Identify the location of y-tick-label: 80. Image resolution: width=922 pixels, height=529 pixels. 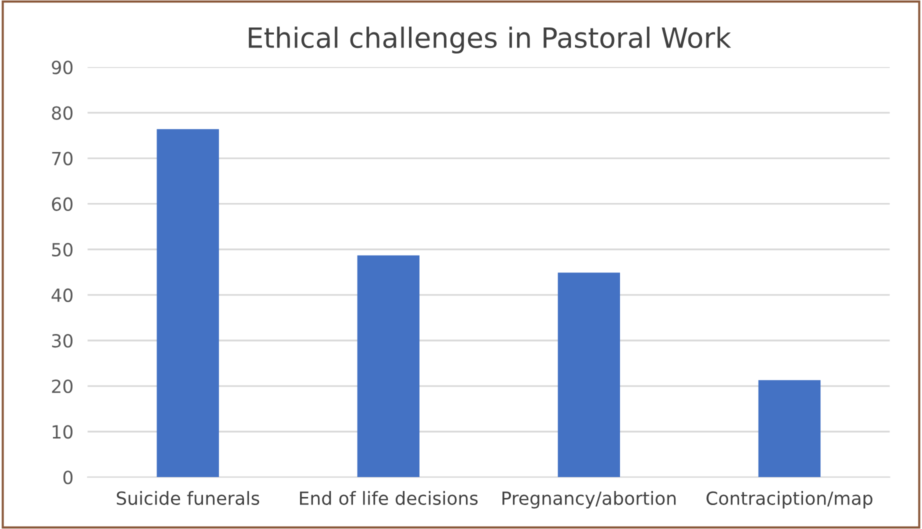
(62, 113).